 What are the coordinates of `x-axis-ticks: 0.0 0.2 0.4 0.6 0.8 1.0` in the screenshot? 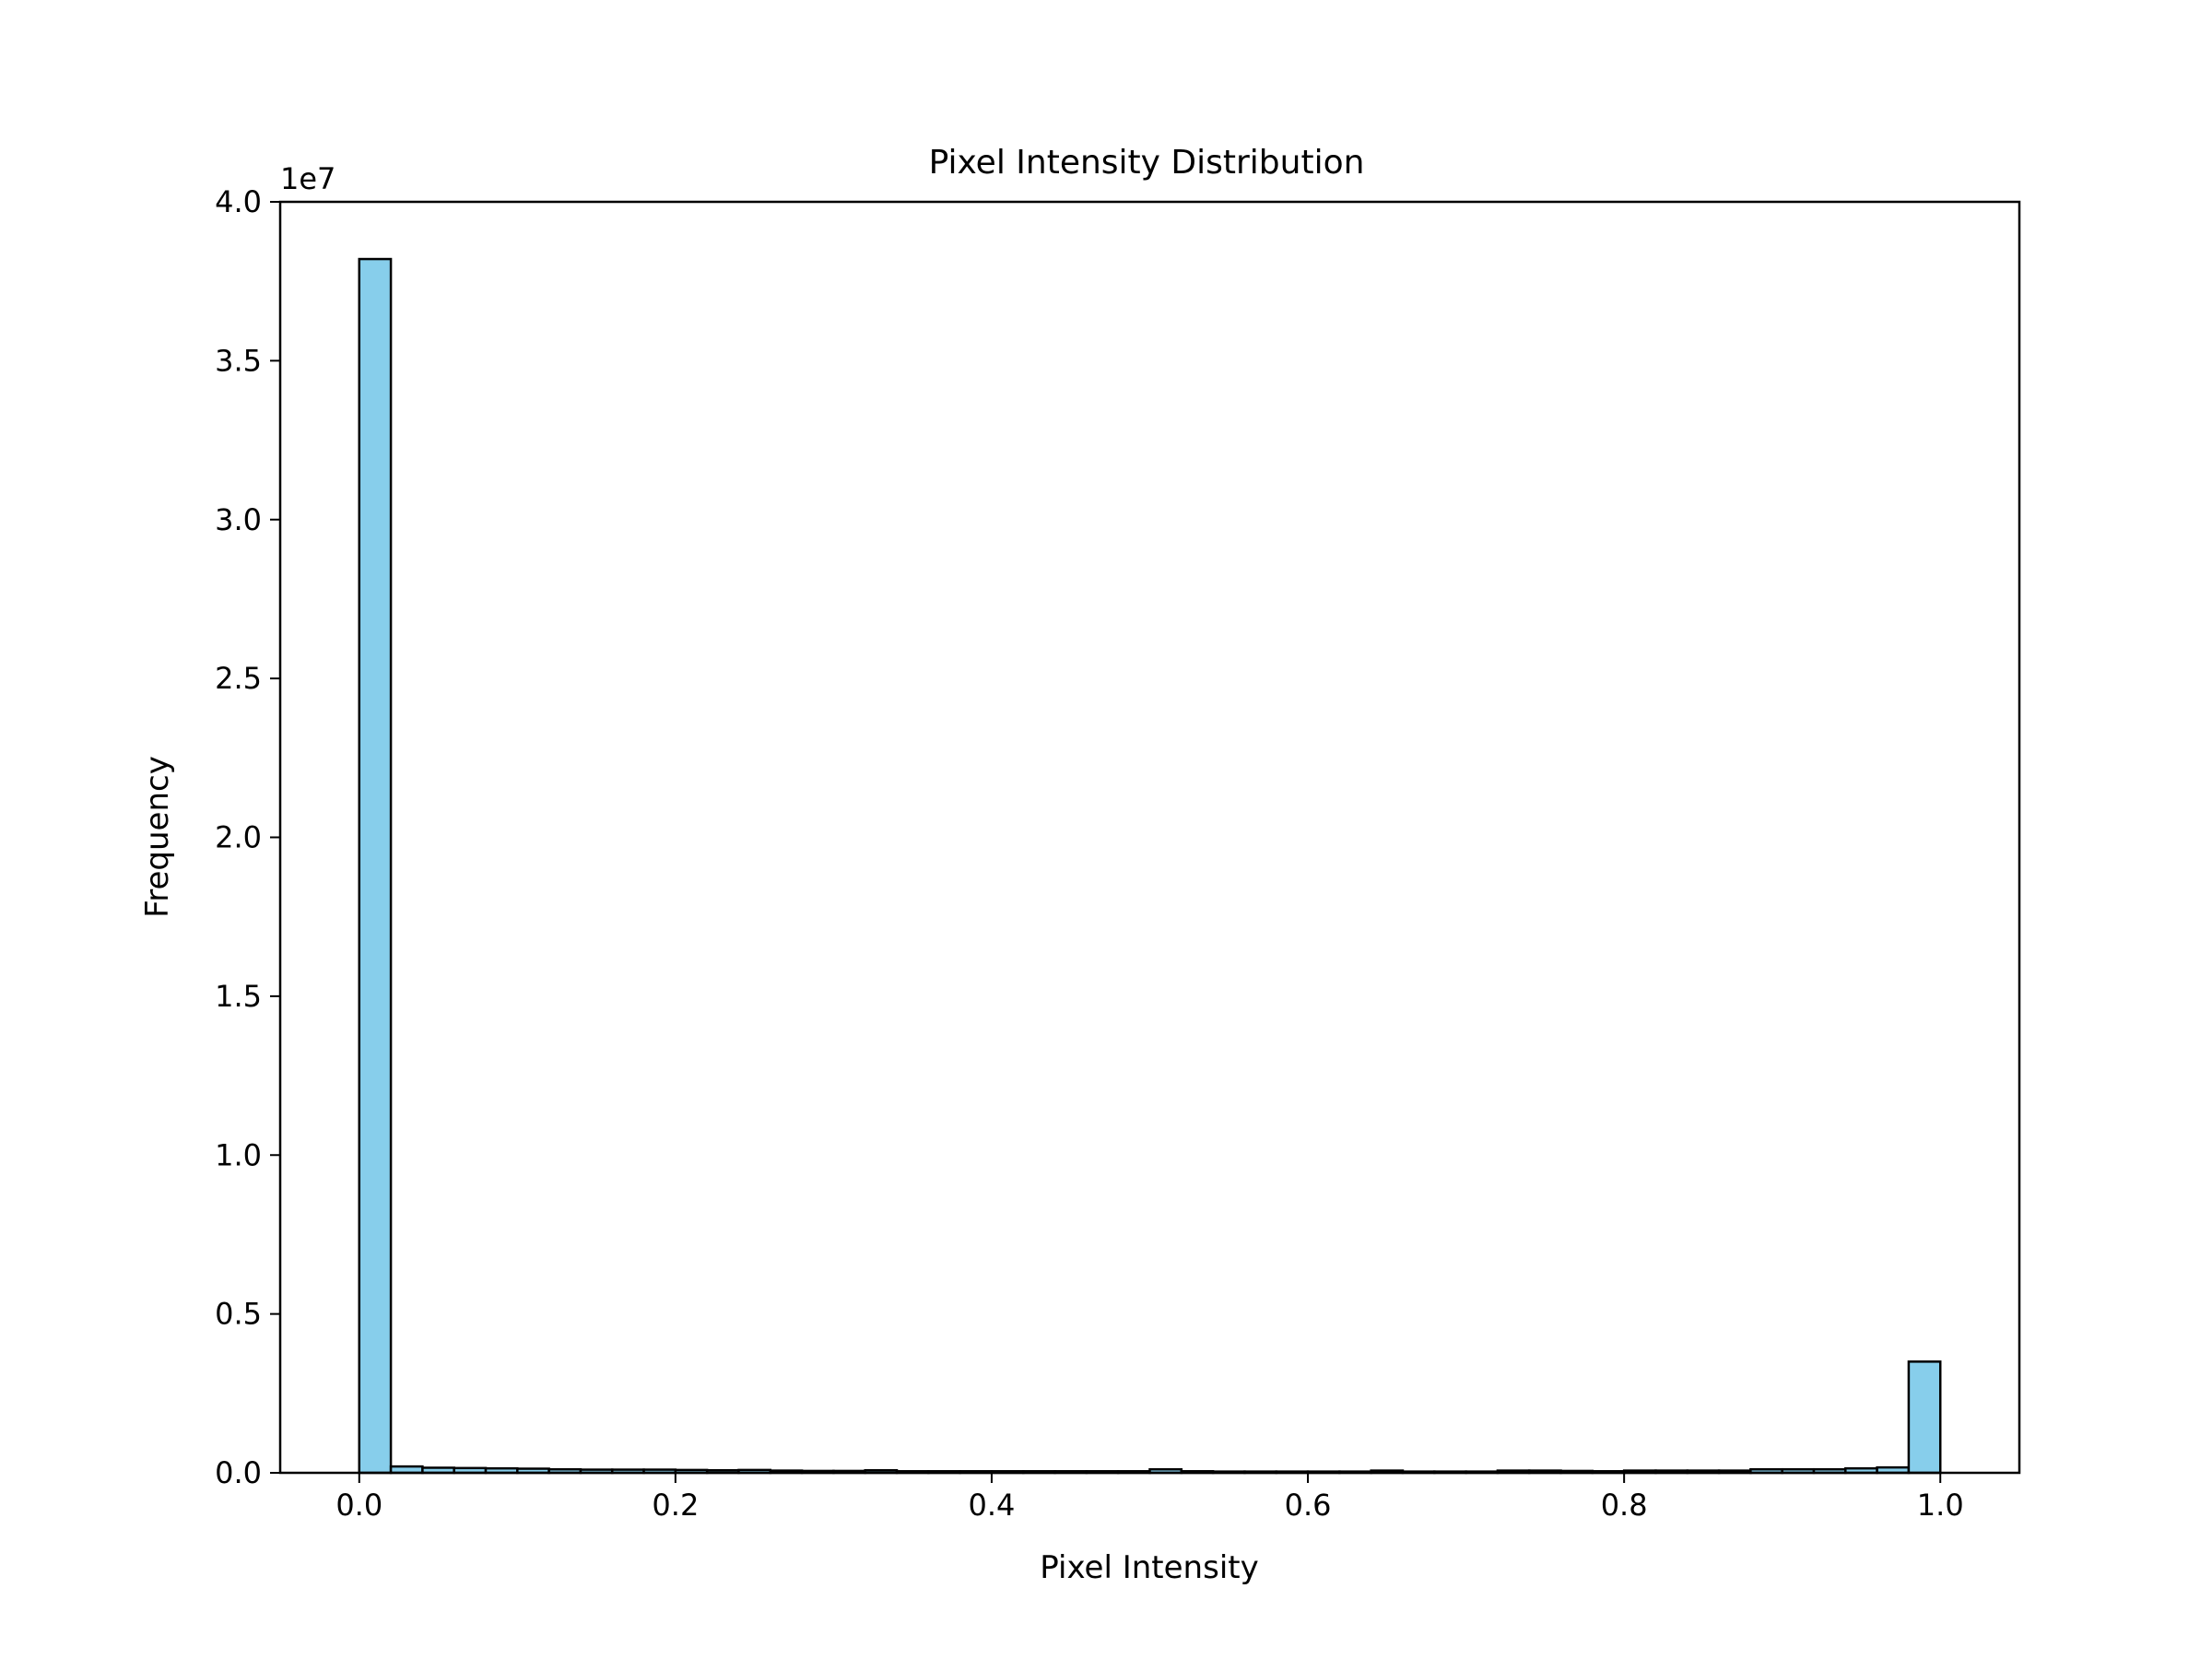 It's located at (1149, 1498).